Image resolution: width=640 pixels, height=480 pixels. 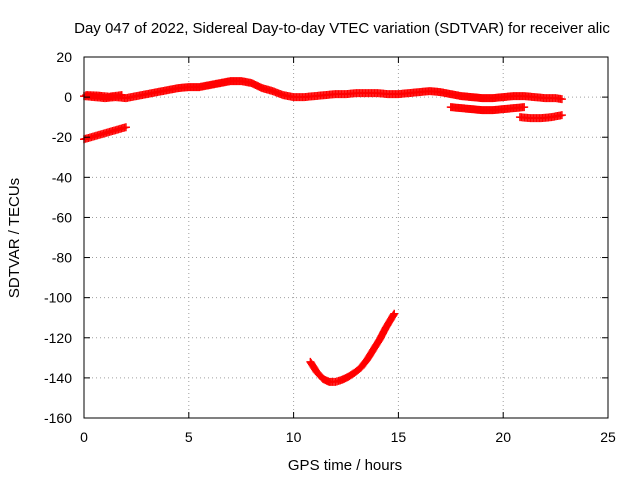 I want to click on x-tick-label: 0, so click(x=84, y=437).